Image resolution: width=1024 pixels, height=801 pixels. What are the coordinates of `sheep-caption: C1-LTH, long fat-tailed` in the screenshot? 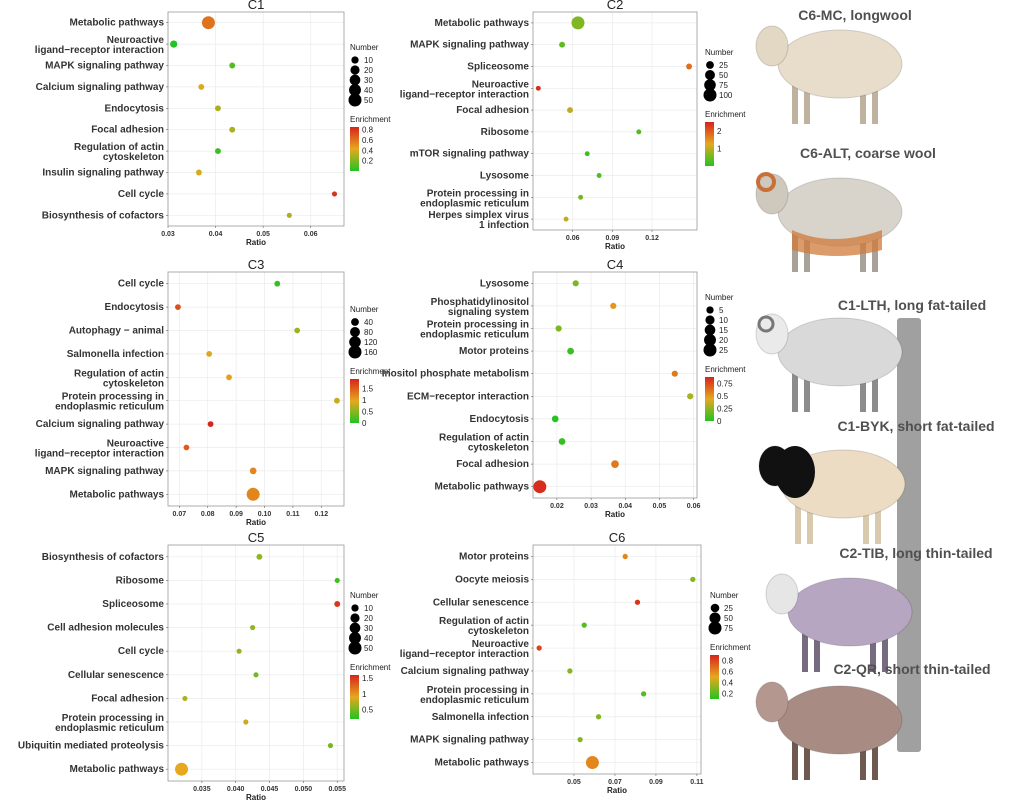 It's located at (912, 305).